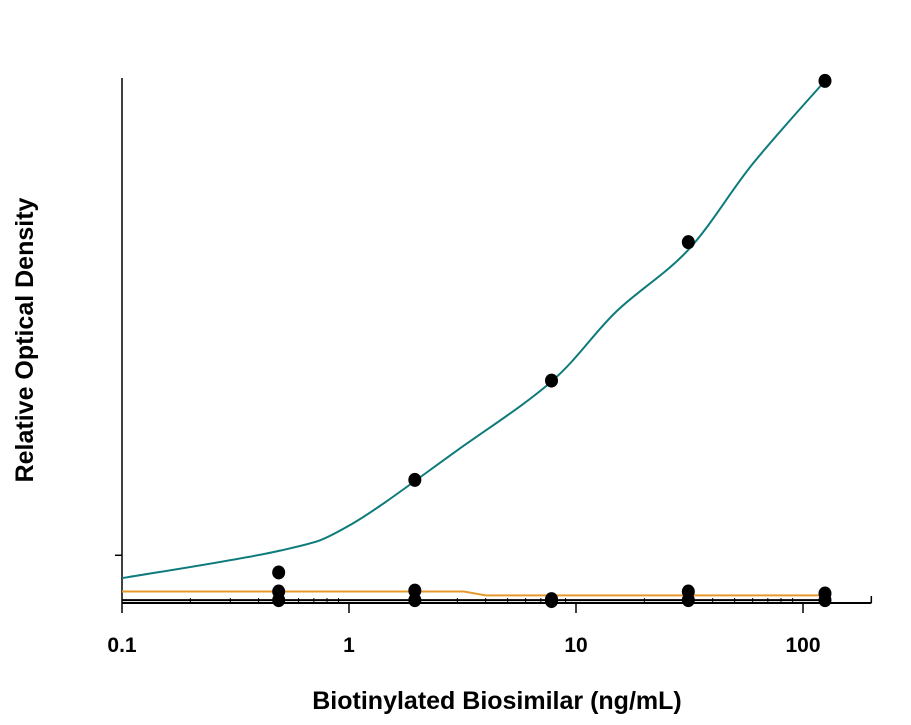  What do you see at coordinates (575, 645) in the screenshot?
I see `x-tick-label: 10` at bounding box center [575, 645].